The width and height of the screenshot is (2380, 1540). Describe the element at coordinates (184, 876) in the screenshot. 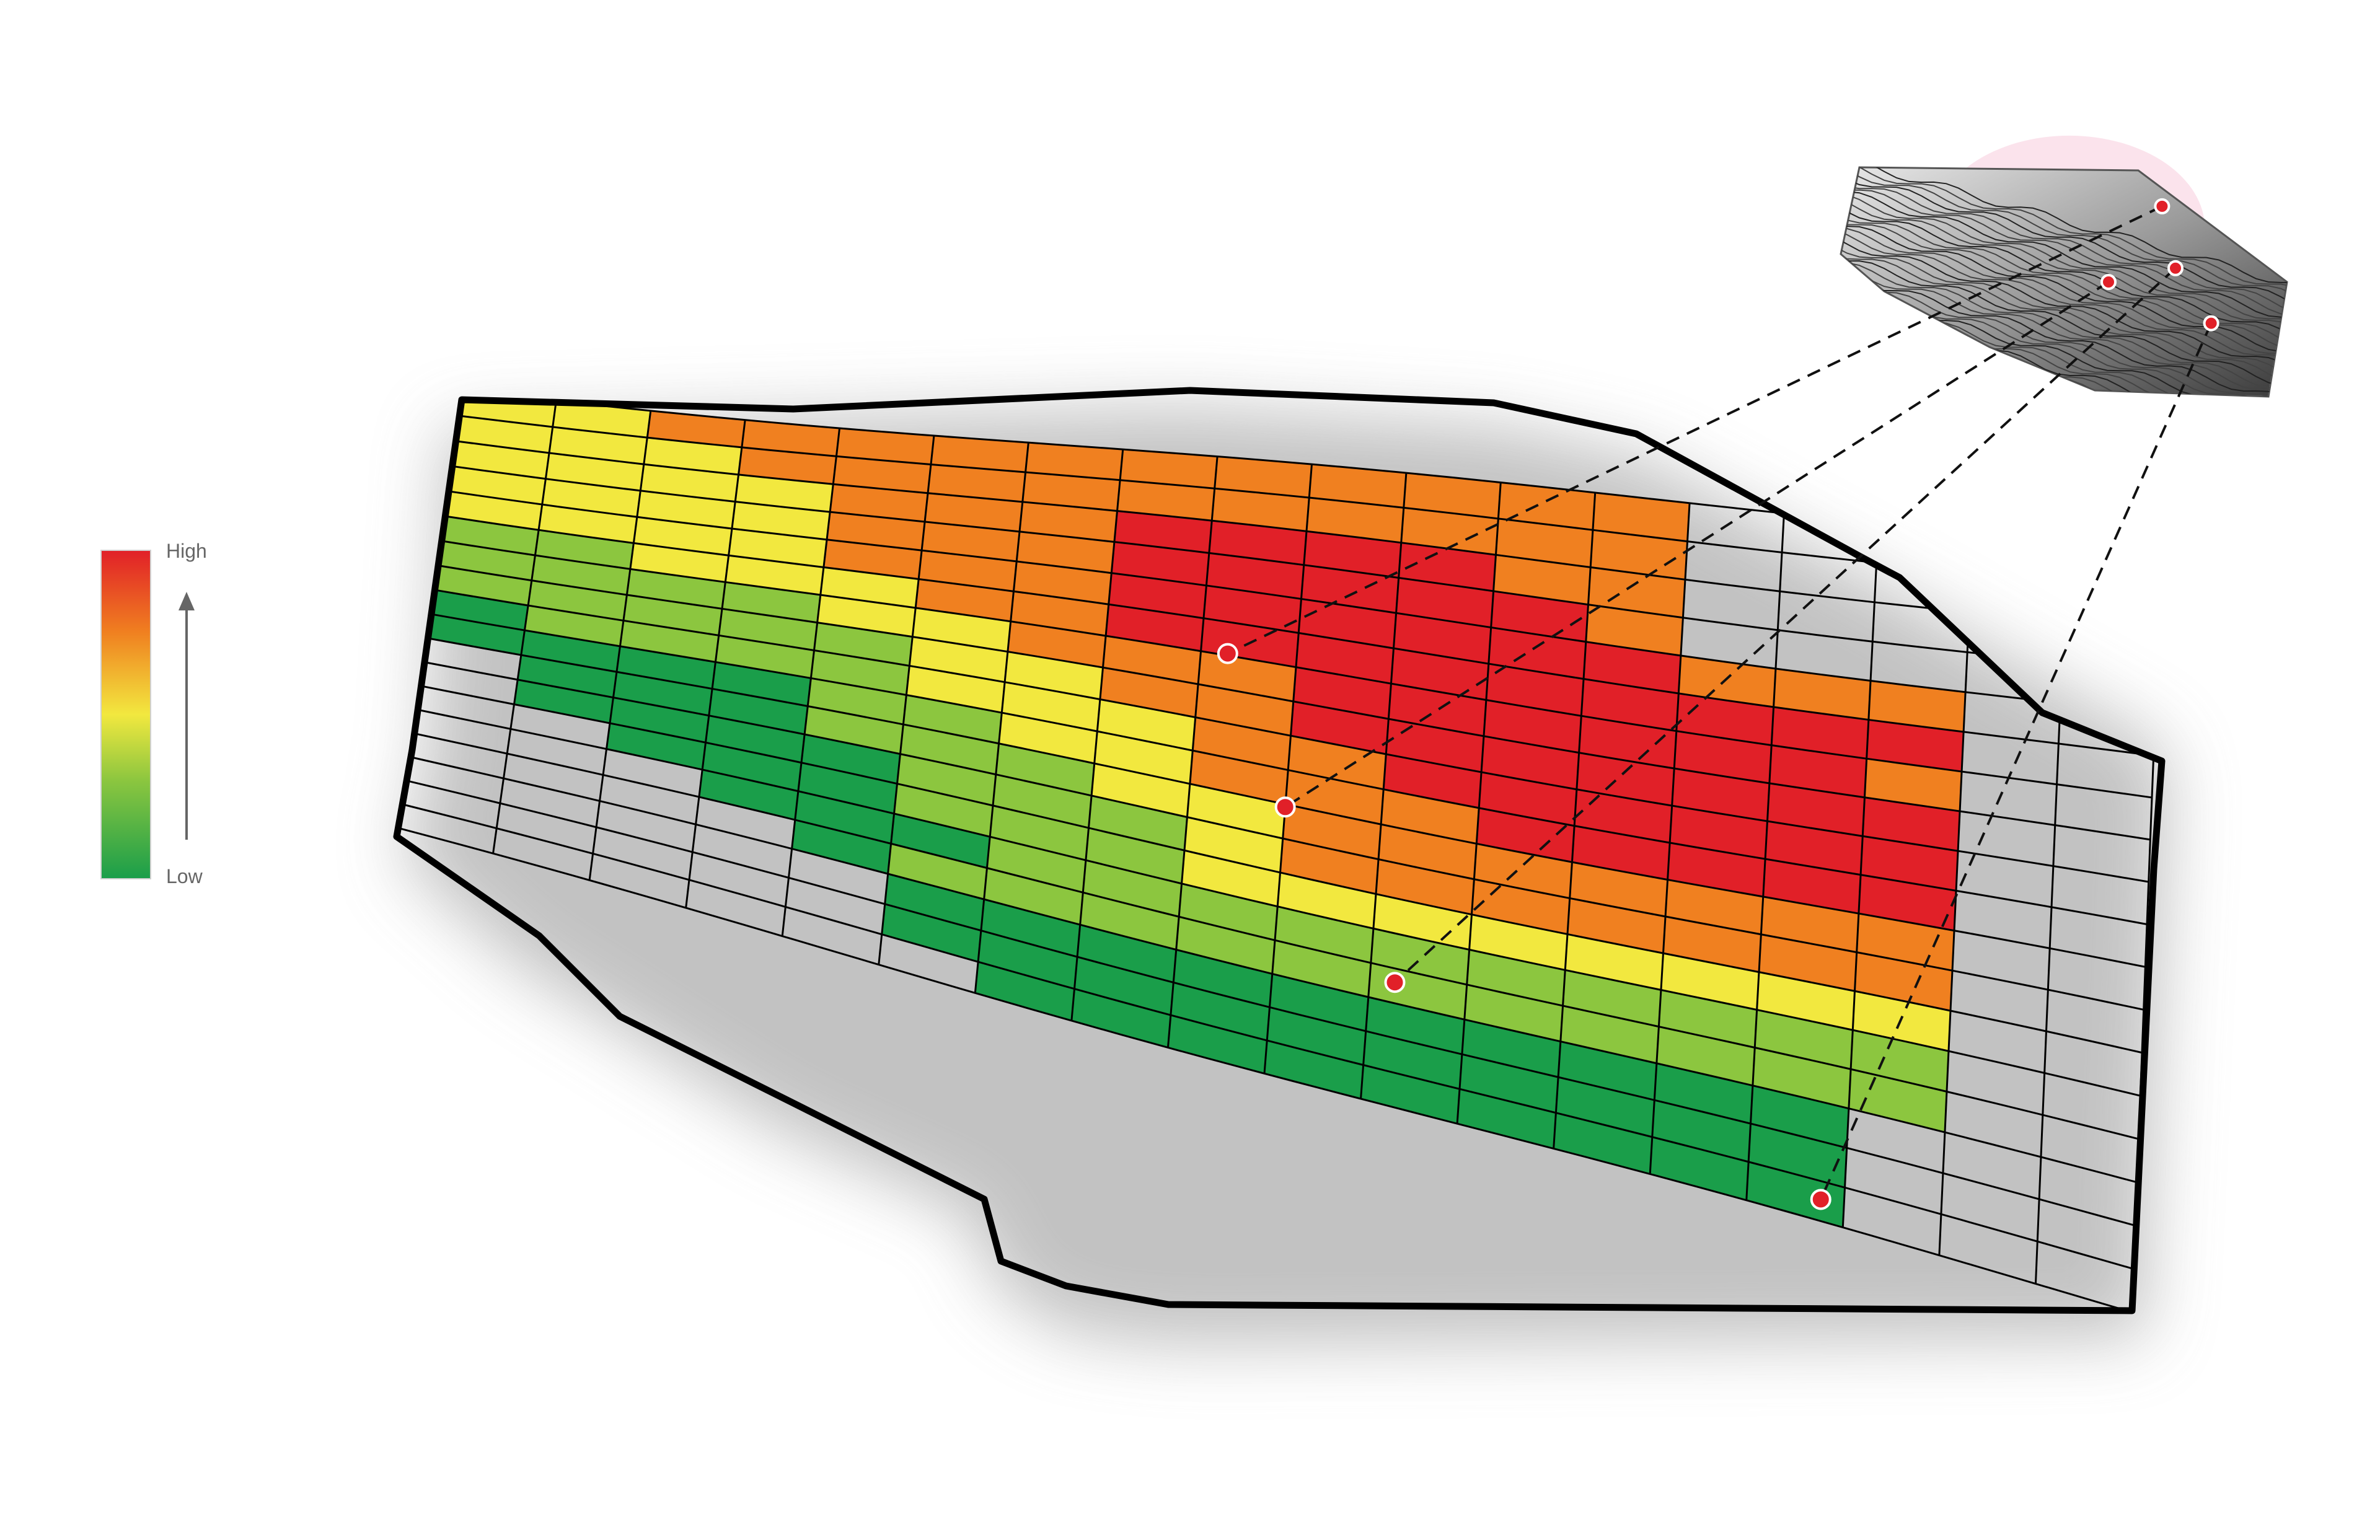

I see `legend-low-label: Low` at that location.